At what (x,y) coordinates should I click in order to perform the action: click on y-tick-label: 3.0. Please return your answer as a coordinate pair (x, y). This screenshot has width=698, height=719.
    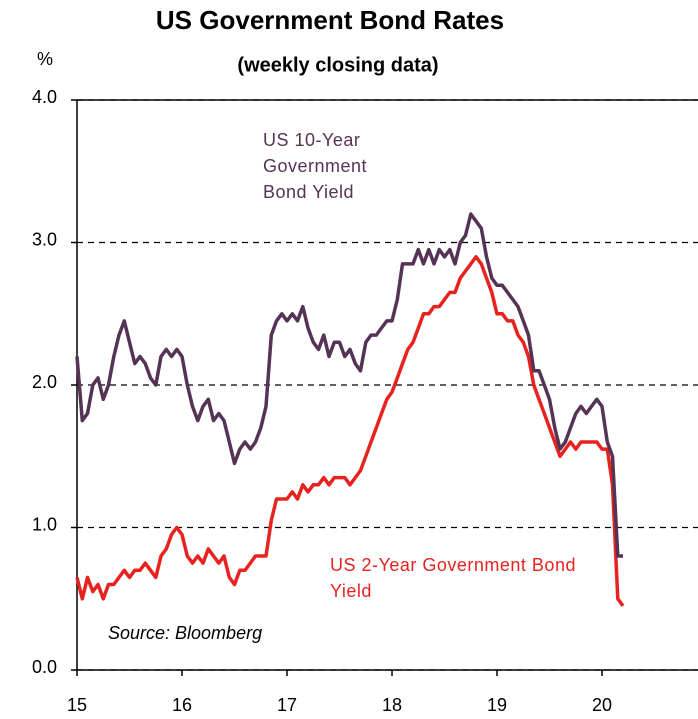
    Looking at the image, I should click on (44, 239).